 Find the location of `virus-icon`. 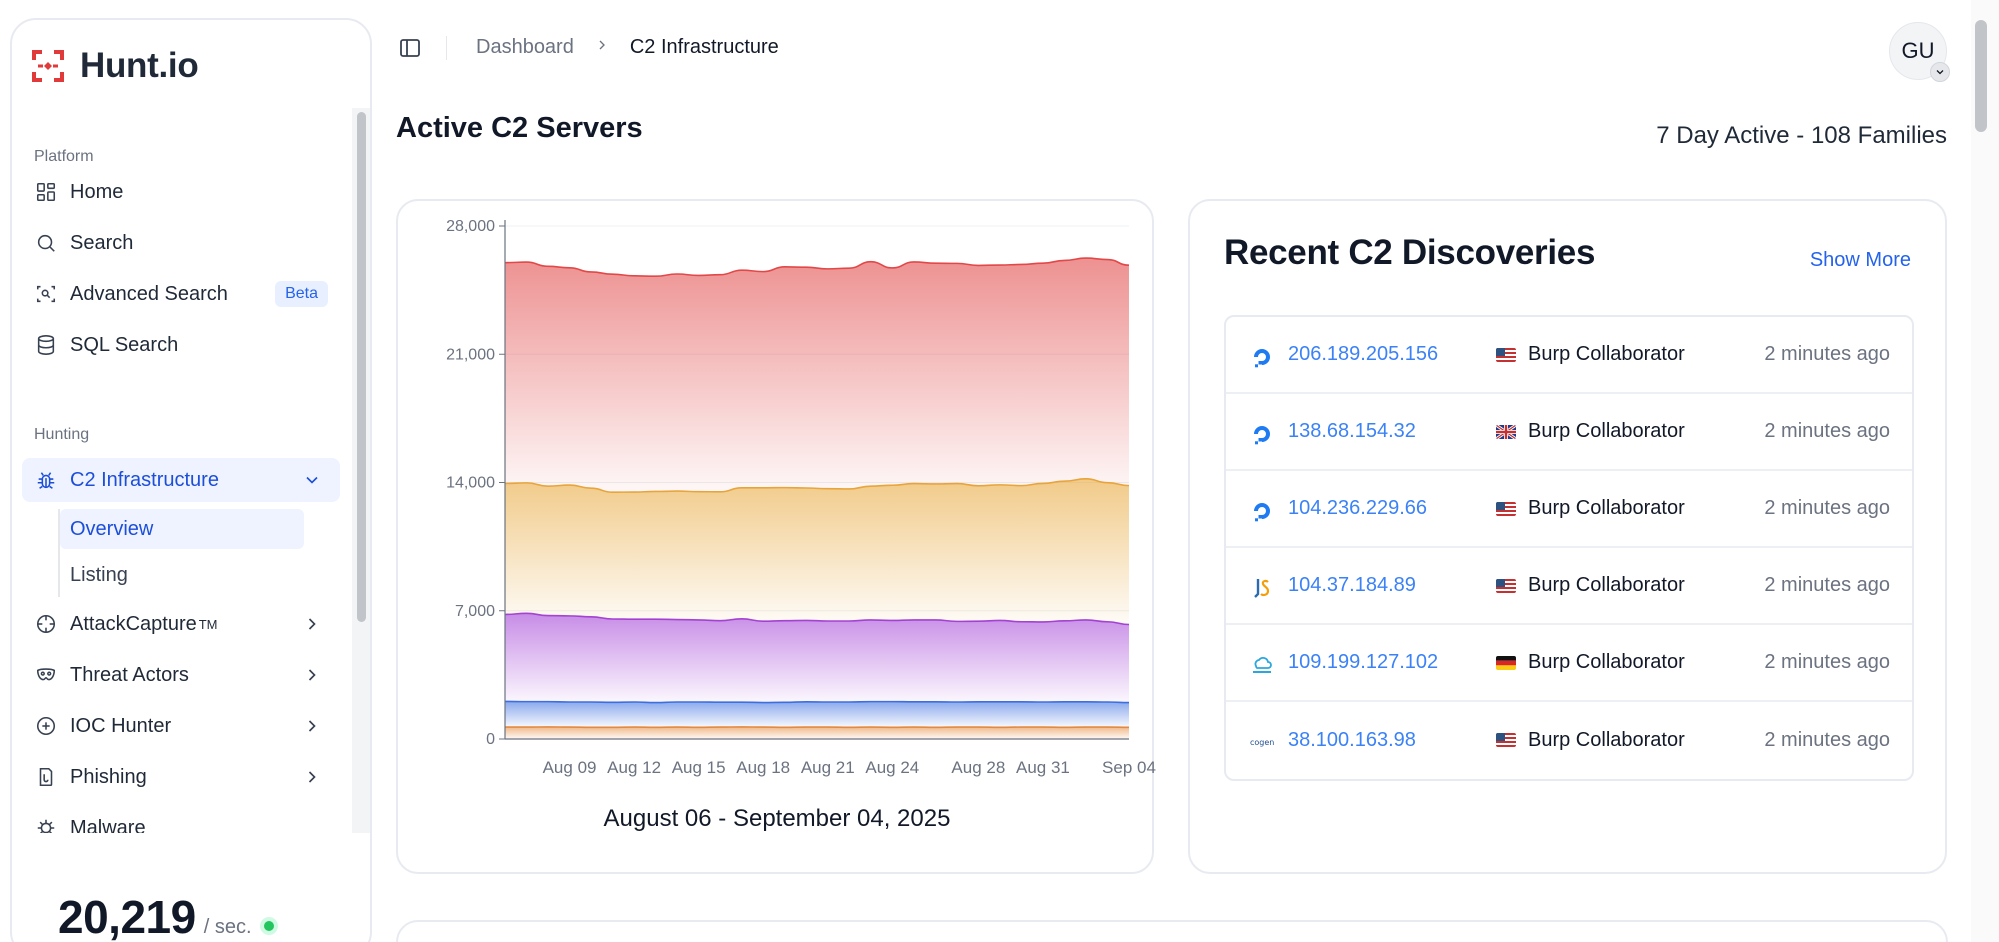

virus-icon is located at coordinates (46, 824).